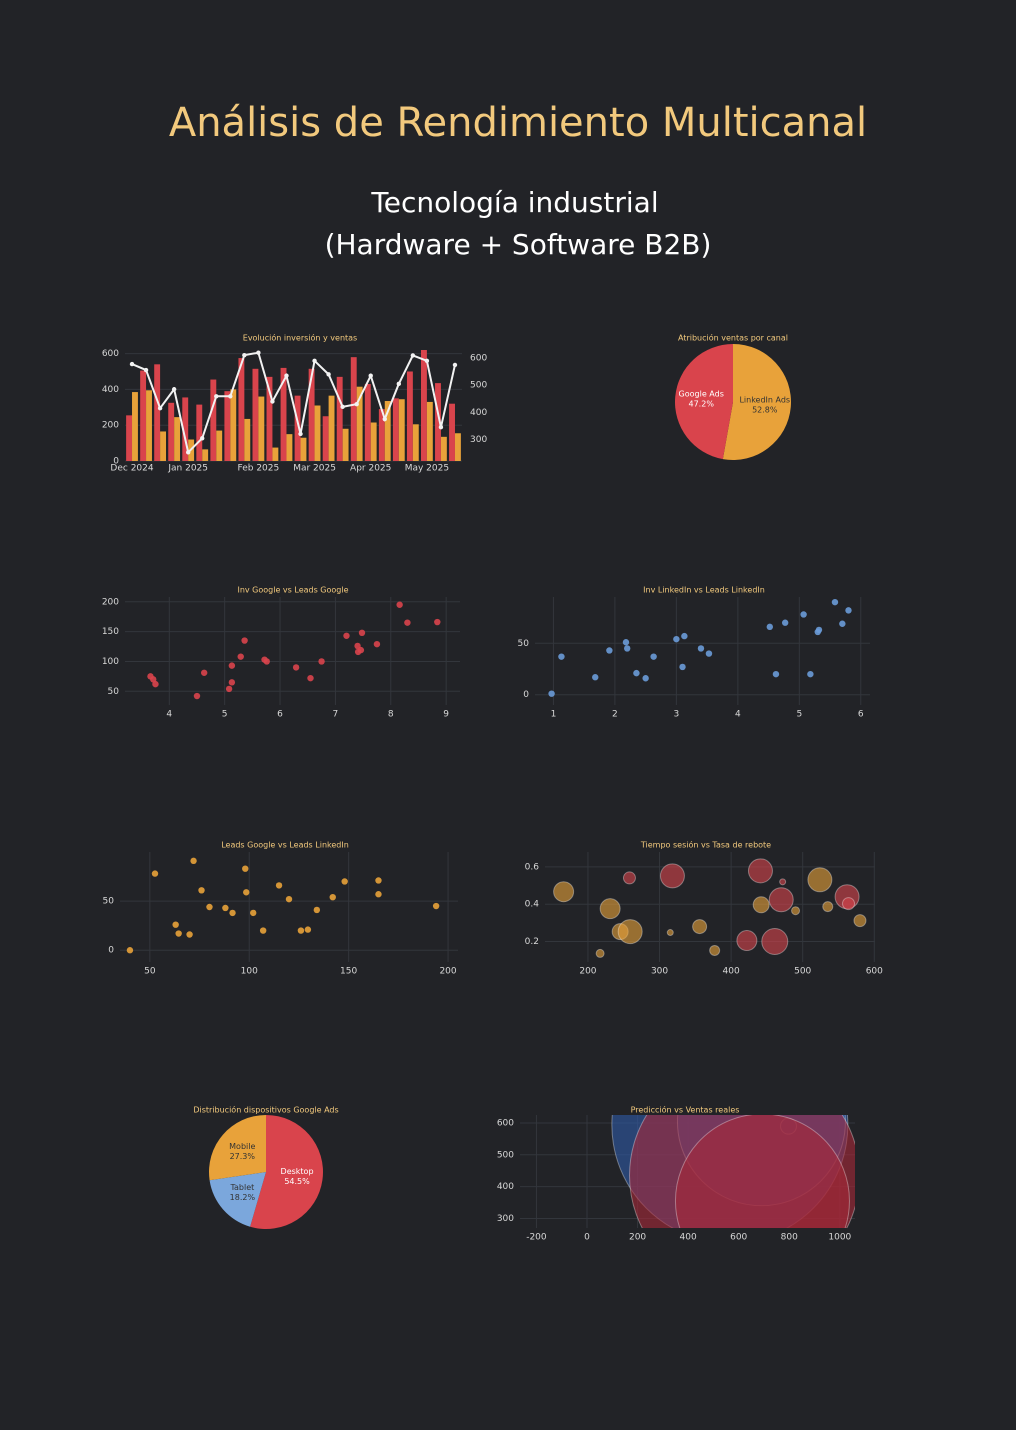 The image size is (1016, 1430). Describe the element at coordinates (116, 462) in the screenshot. I see `y-tick-label: 0` at that location.